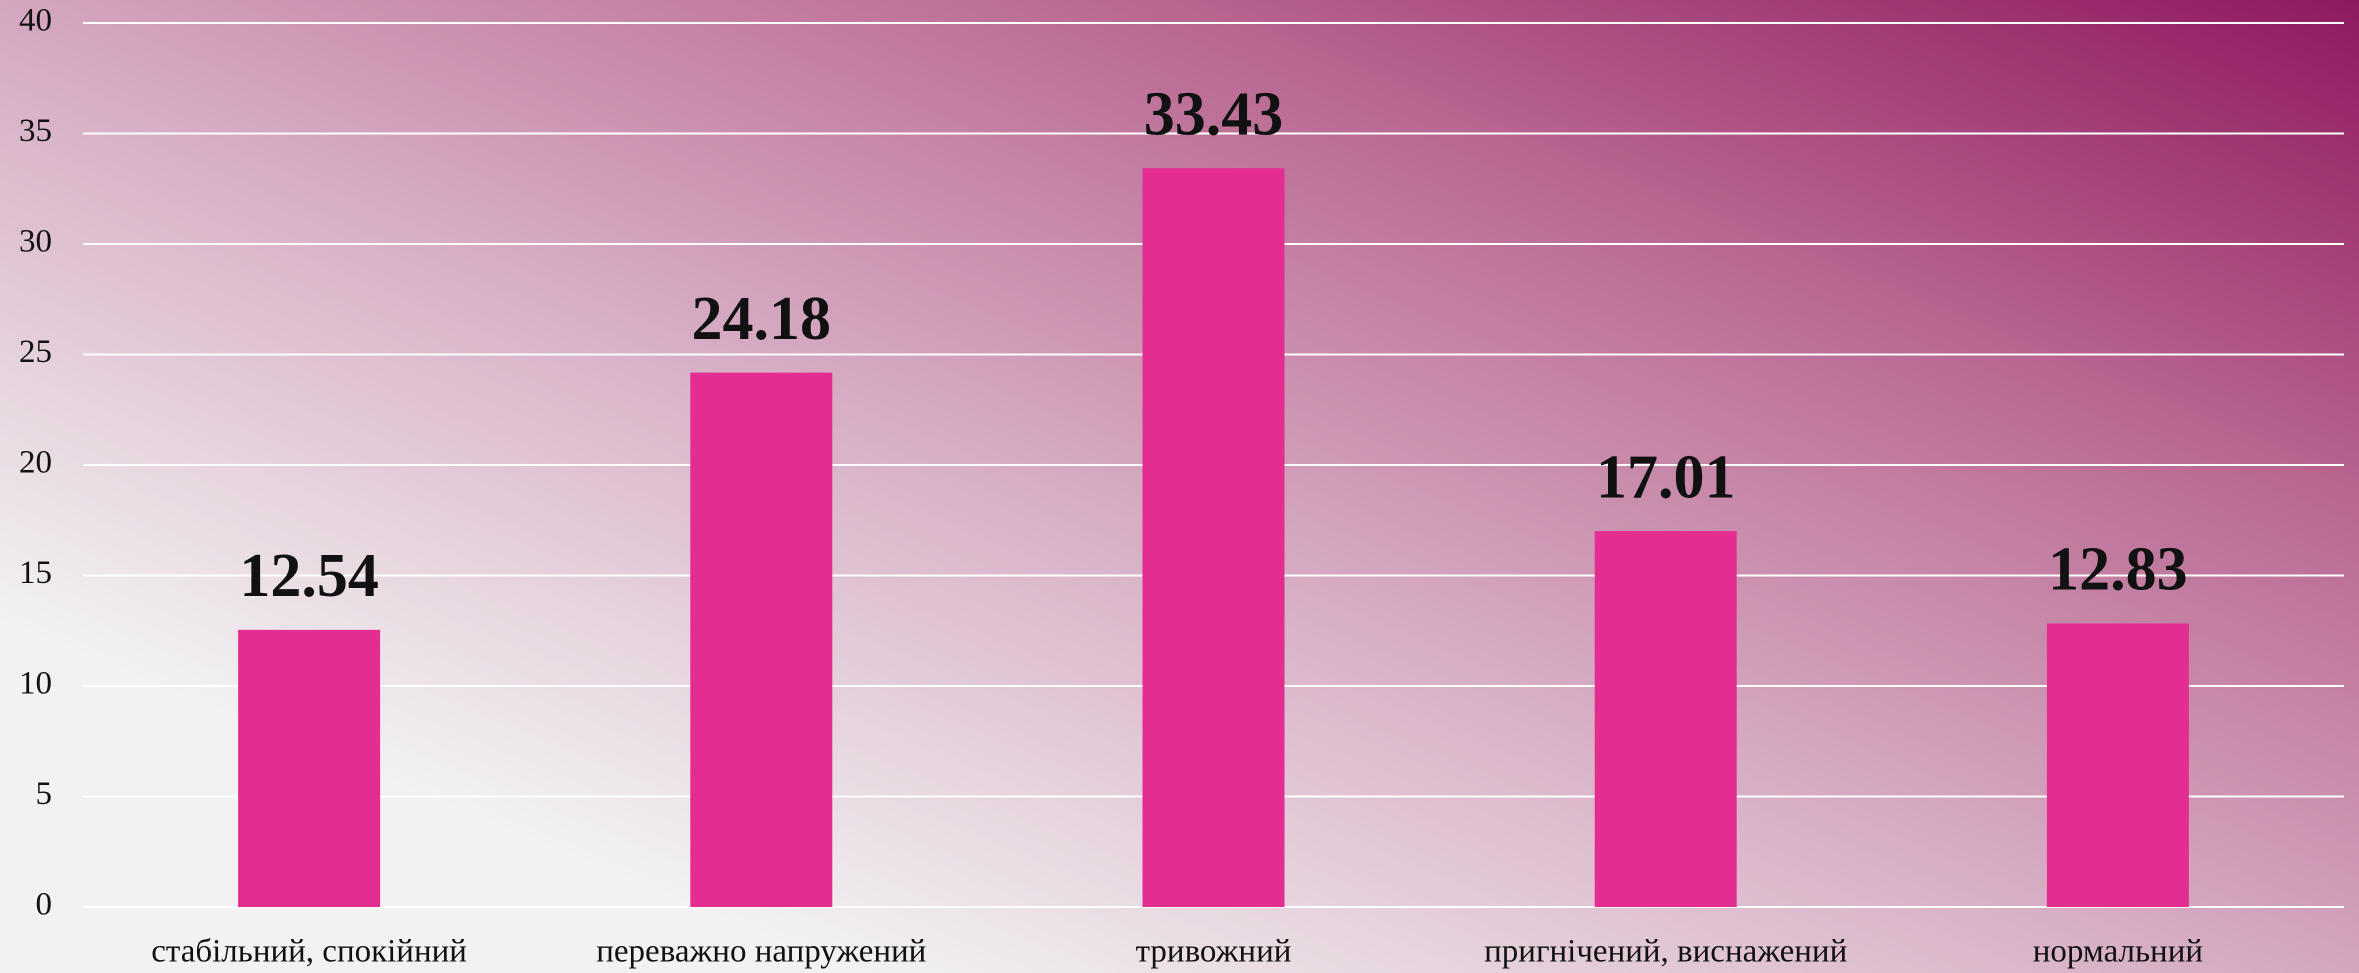  Describe the element at coordinates (44, 794) in the screenshot. I see `y-tick-label: 5` at that location.